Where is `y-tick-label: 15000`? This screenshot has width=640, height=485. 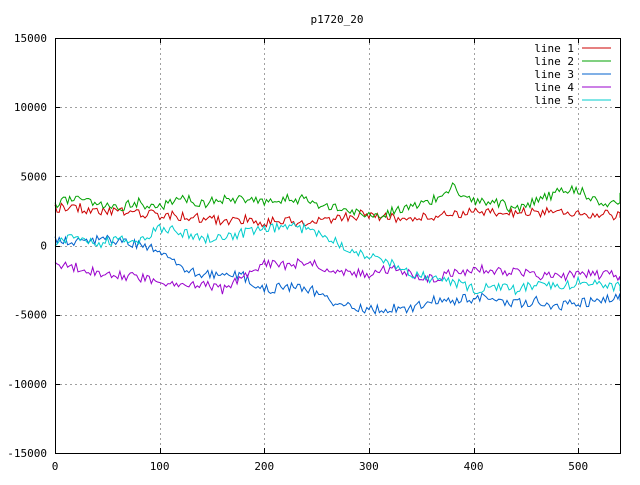 y-tick-label: 15000 is located at coordinates (30, 38).